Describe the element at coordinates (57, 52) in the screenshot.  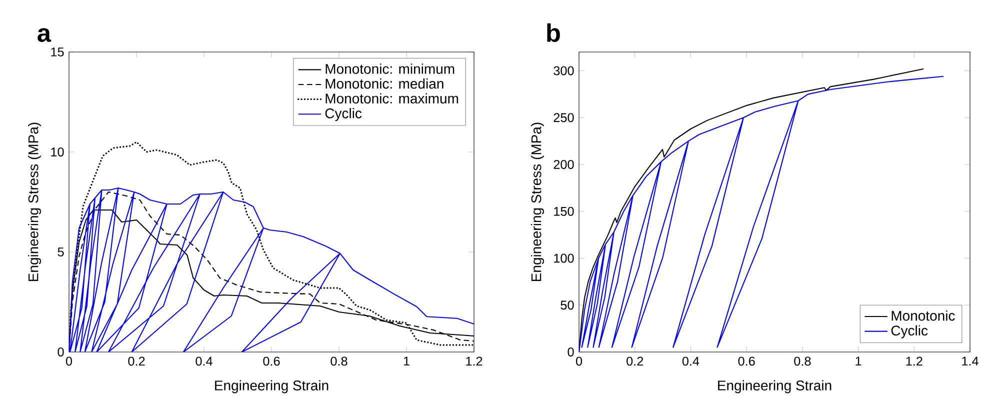
I see `y-tick-label: 15` at that location.